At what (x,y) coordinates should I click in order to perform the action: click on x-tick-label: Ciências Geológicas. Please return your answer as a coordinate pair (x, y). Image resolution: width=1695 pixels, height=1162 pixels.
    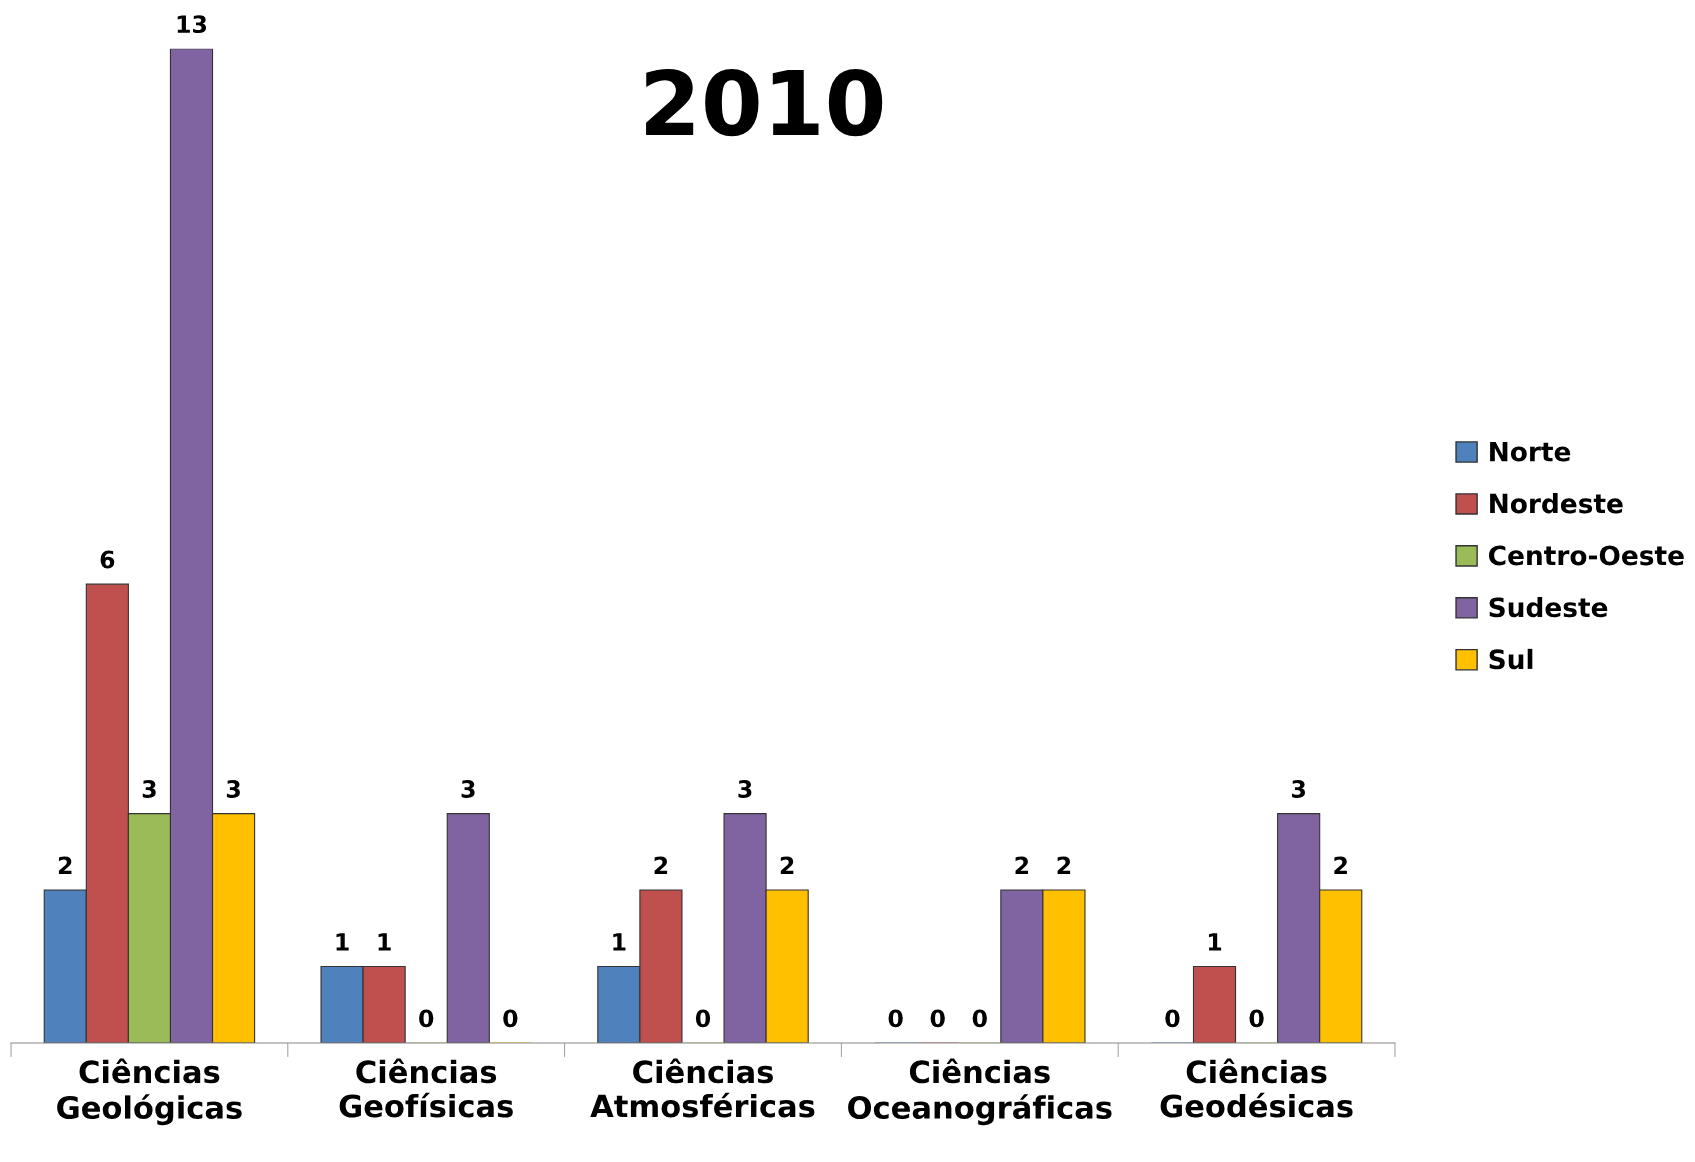
    Looking at the image, I should click on (149, 1092).